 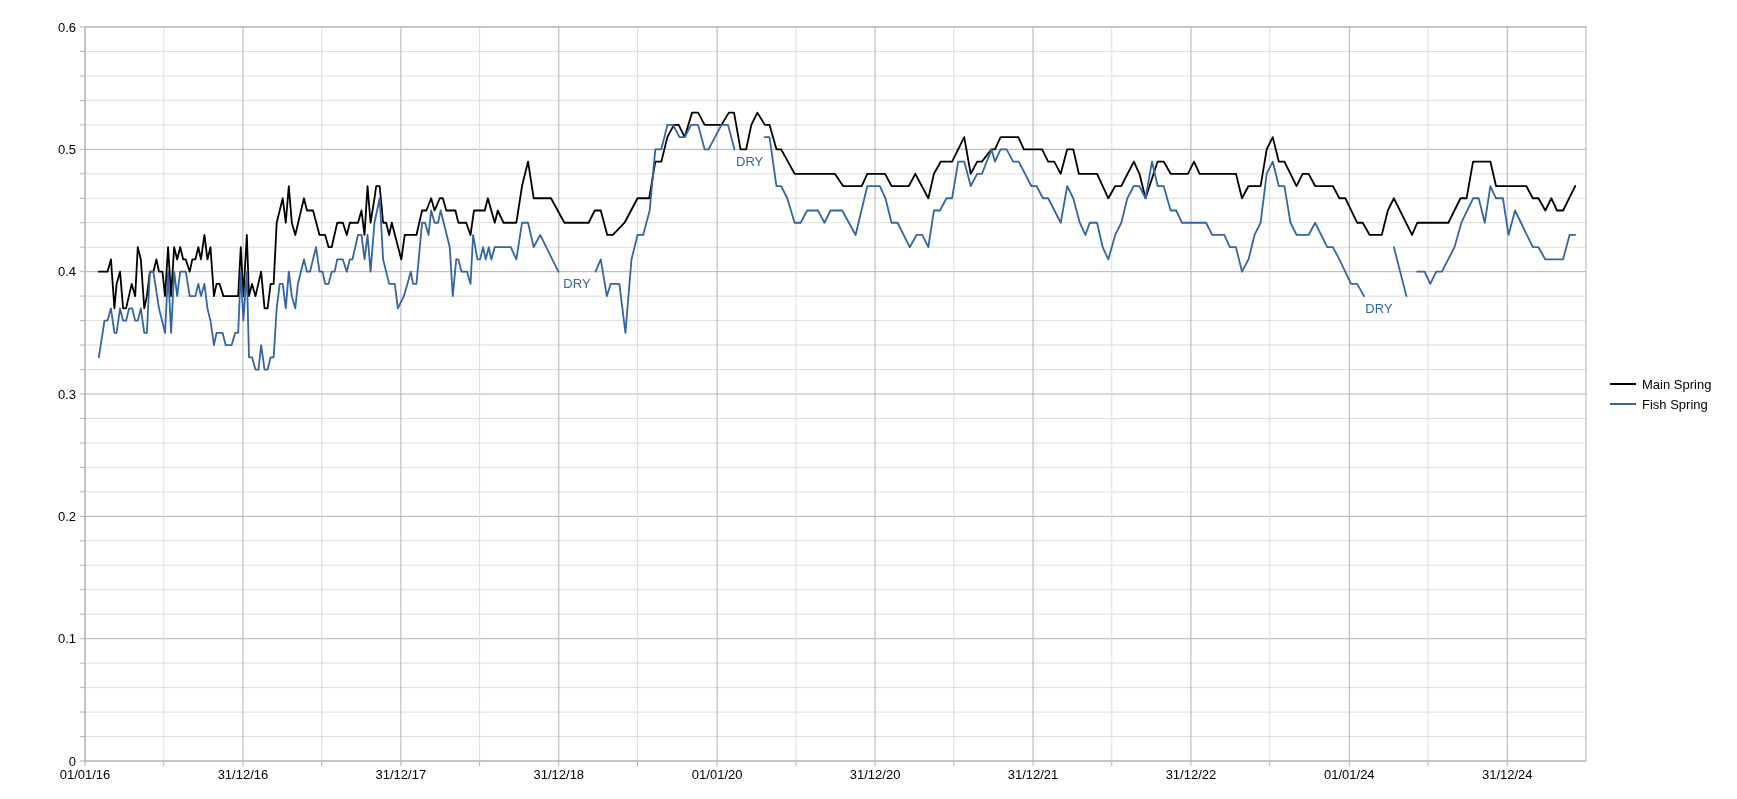 I want to click on x-tick-label: 31/12/18, so click(x=559, y=774).